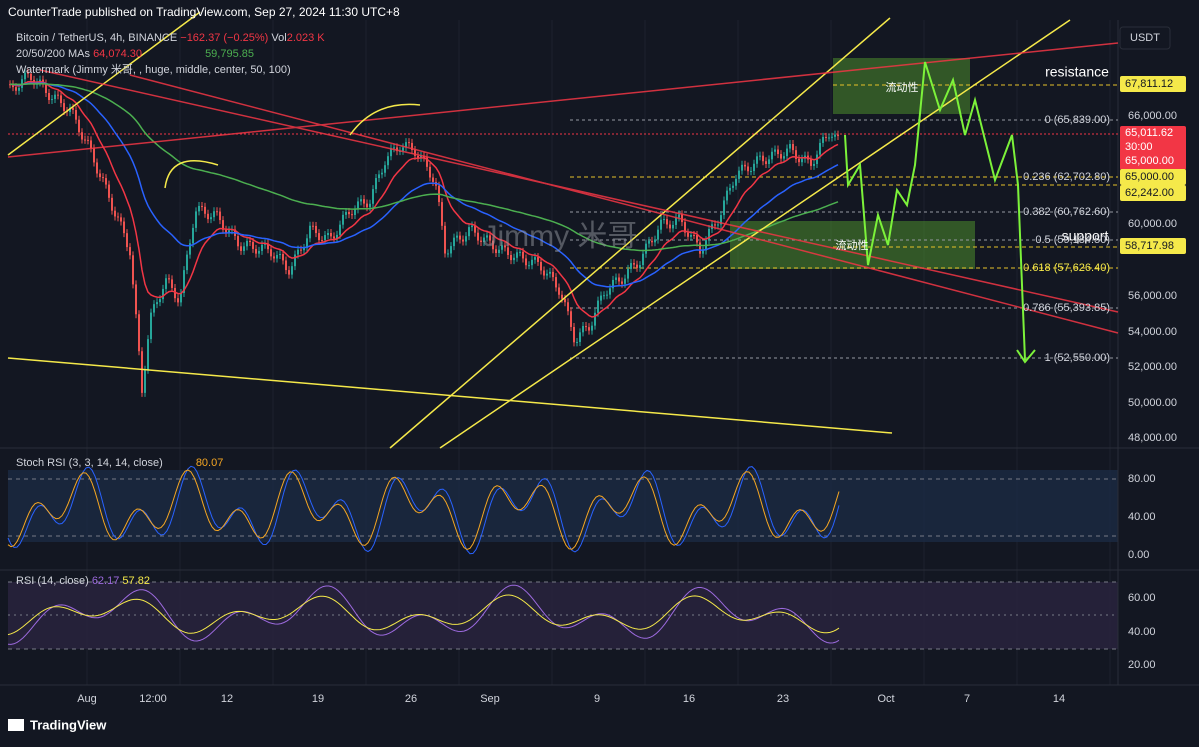  What do you see at coordinates (1149, 84) in the screenshot?
I see `tag-text: 67,811.12` at bounding box center [1149, 84].